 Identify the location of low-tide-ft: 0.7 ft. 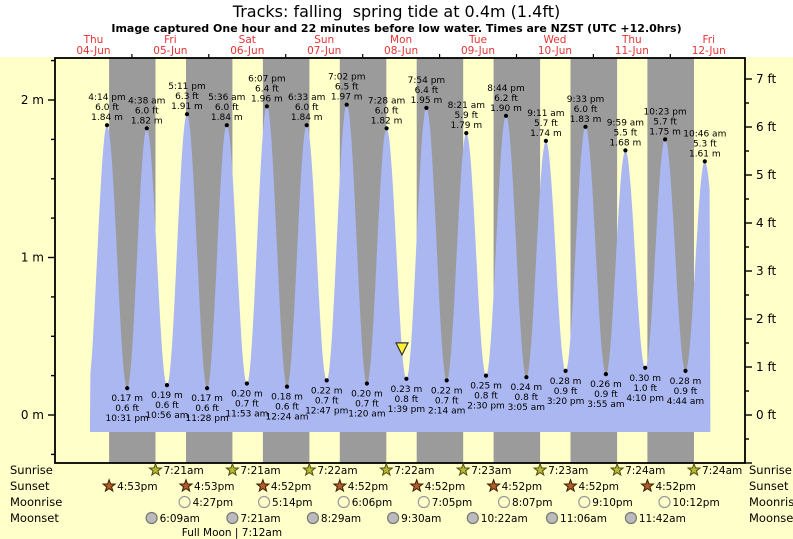
(447, 401).